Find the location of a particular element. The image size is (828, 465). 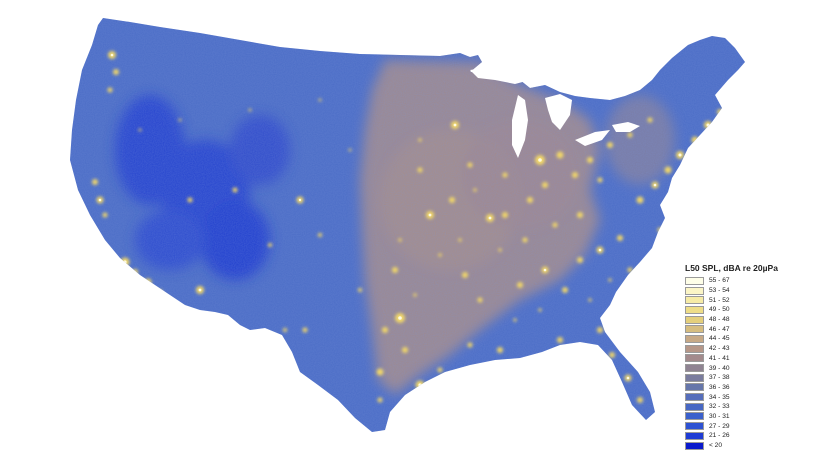

legend-item: 41 - 41 is located at coordinates (754, 359).